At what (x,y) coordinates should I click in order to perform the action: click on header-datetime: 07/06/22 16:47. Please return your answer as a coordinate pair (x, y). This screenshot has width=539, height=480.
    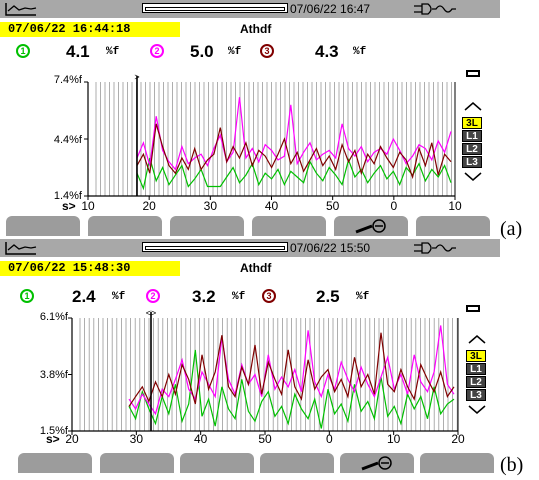
    Looking at the image, I should click on (330, 9).